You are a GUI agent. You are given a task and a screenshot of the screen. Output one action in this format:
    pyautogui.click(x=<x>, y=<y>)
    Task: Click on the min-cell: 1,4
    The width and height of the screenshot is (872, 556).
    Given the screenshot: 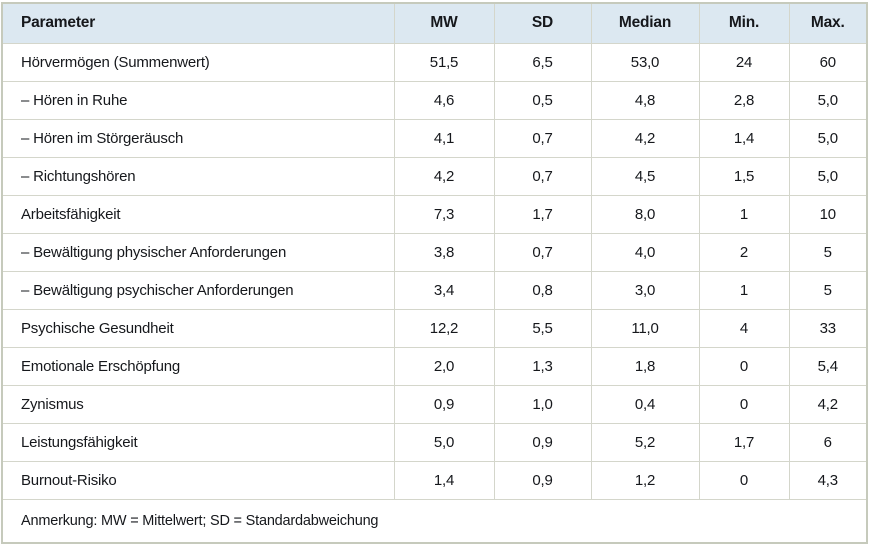 What is the action you would take?
    pyautogui.click(x=743, y=137)
    